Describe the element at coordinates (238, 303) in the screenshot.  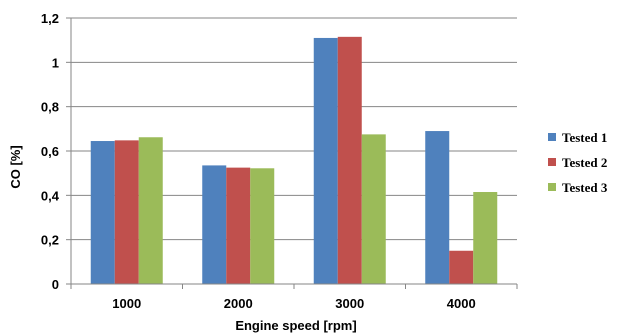
I see `x-tick-label: 2000` at that location.